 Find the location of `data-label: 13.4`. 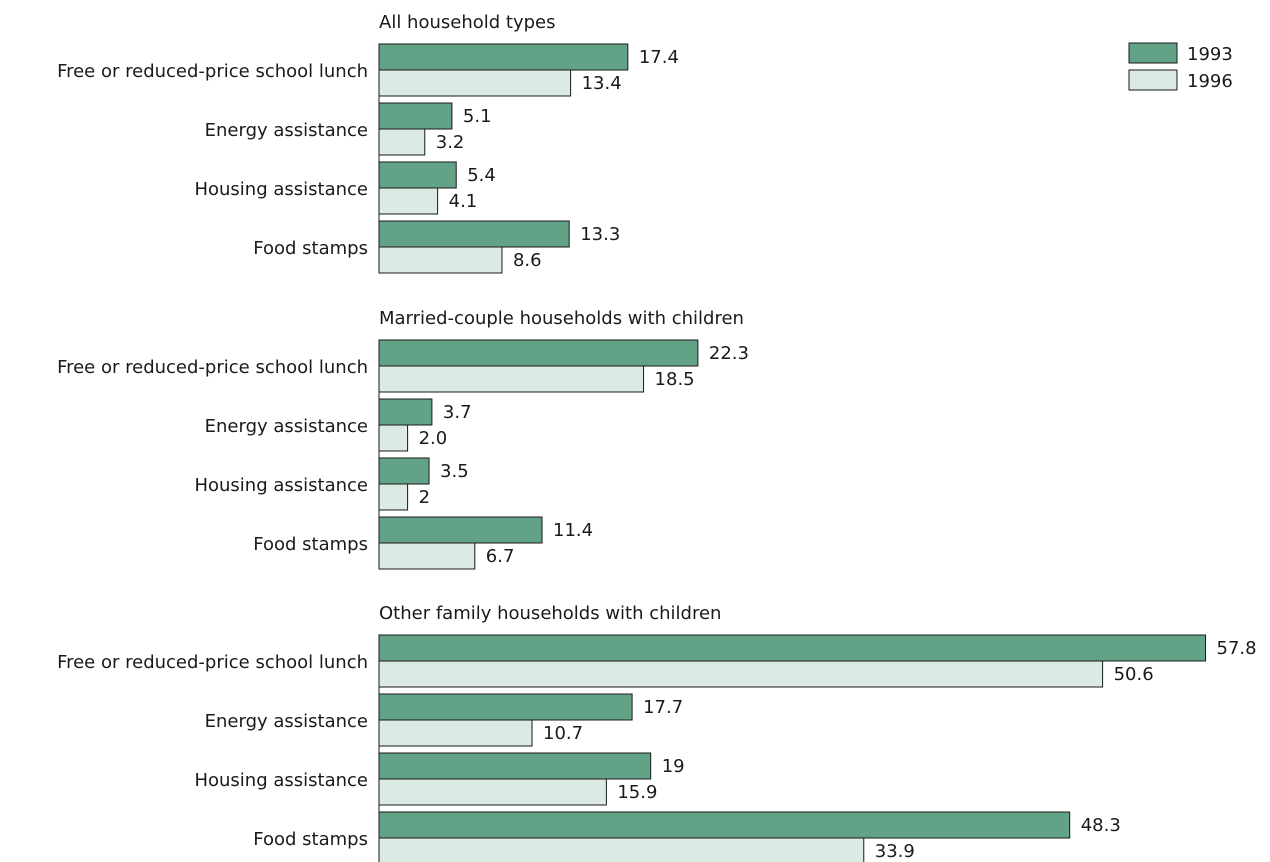

data-label: 13.4 is located at coordinates (602, 83).